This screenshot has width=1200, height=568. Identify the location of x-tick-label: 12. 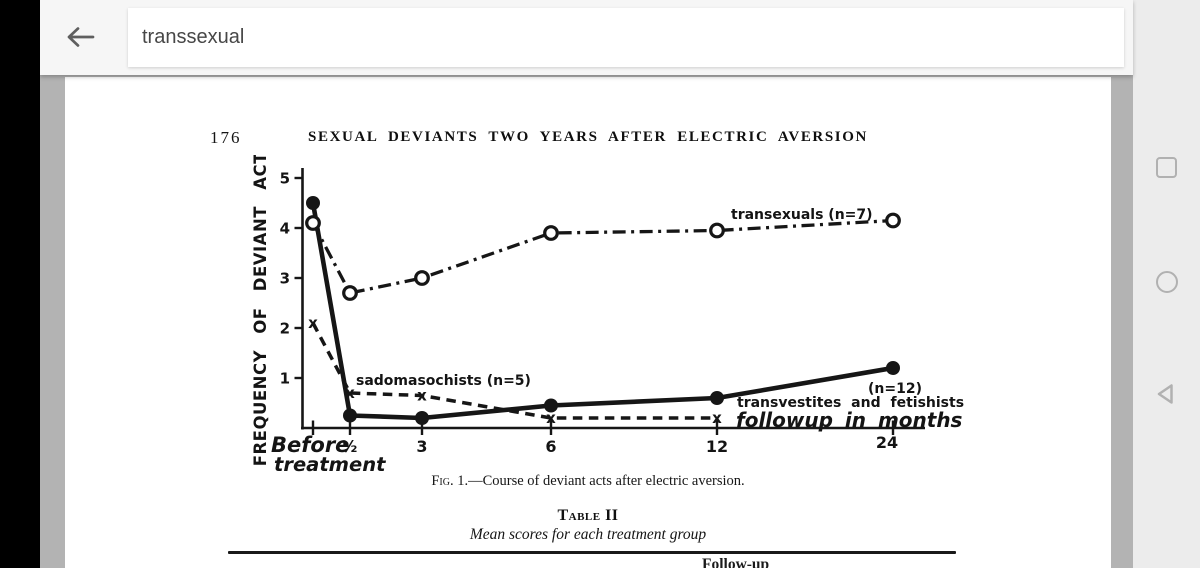
(717, 446).